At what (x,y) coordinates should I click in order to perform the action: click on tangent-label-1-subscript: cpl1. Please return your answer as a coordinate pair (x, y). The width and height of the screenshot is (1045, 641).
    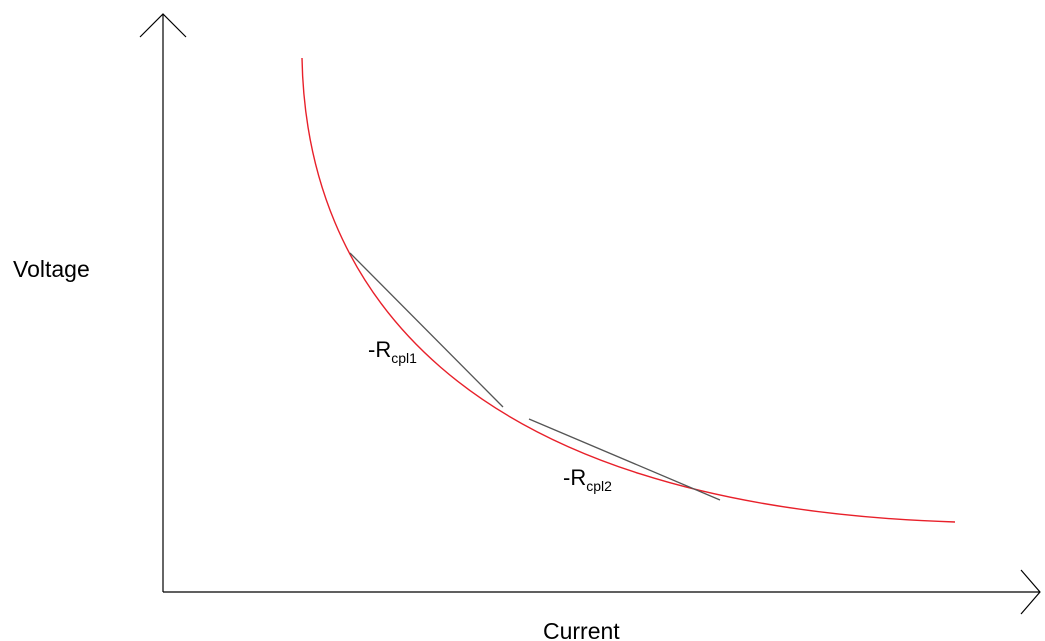
    Looking at the image, I should click on (404, 358).